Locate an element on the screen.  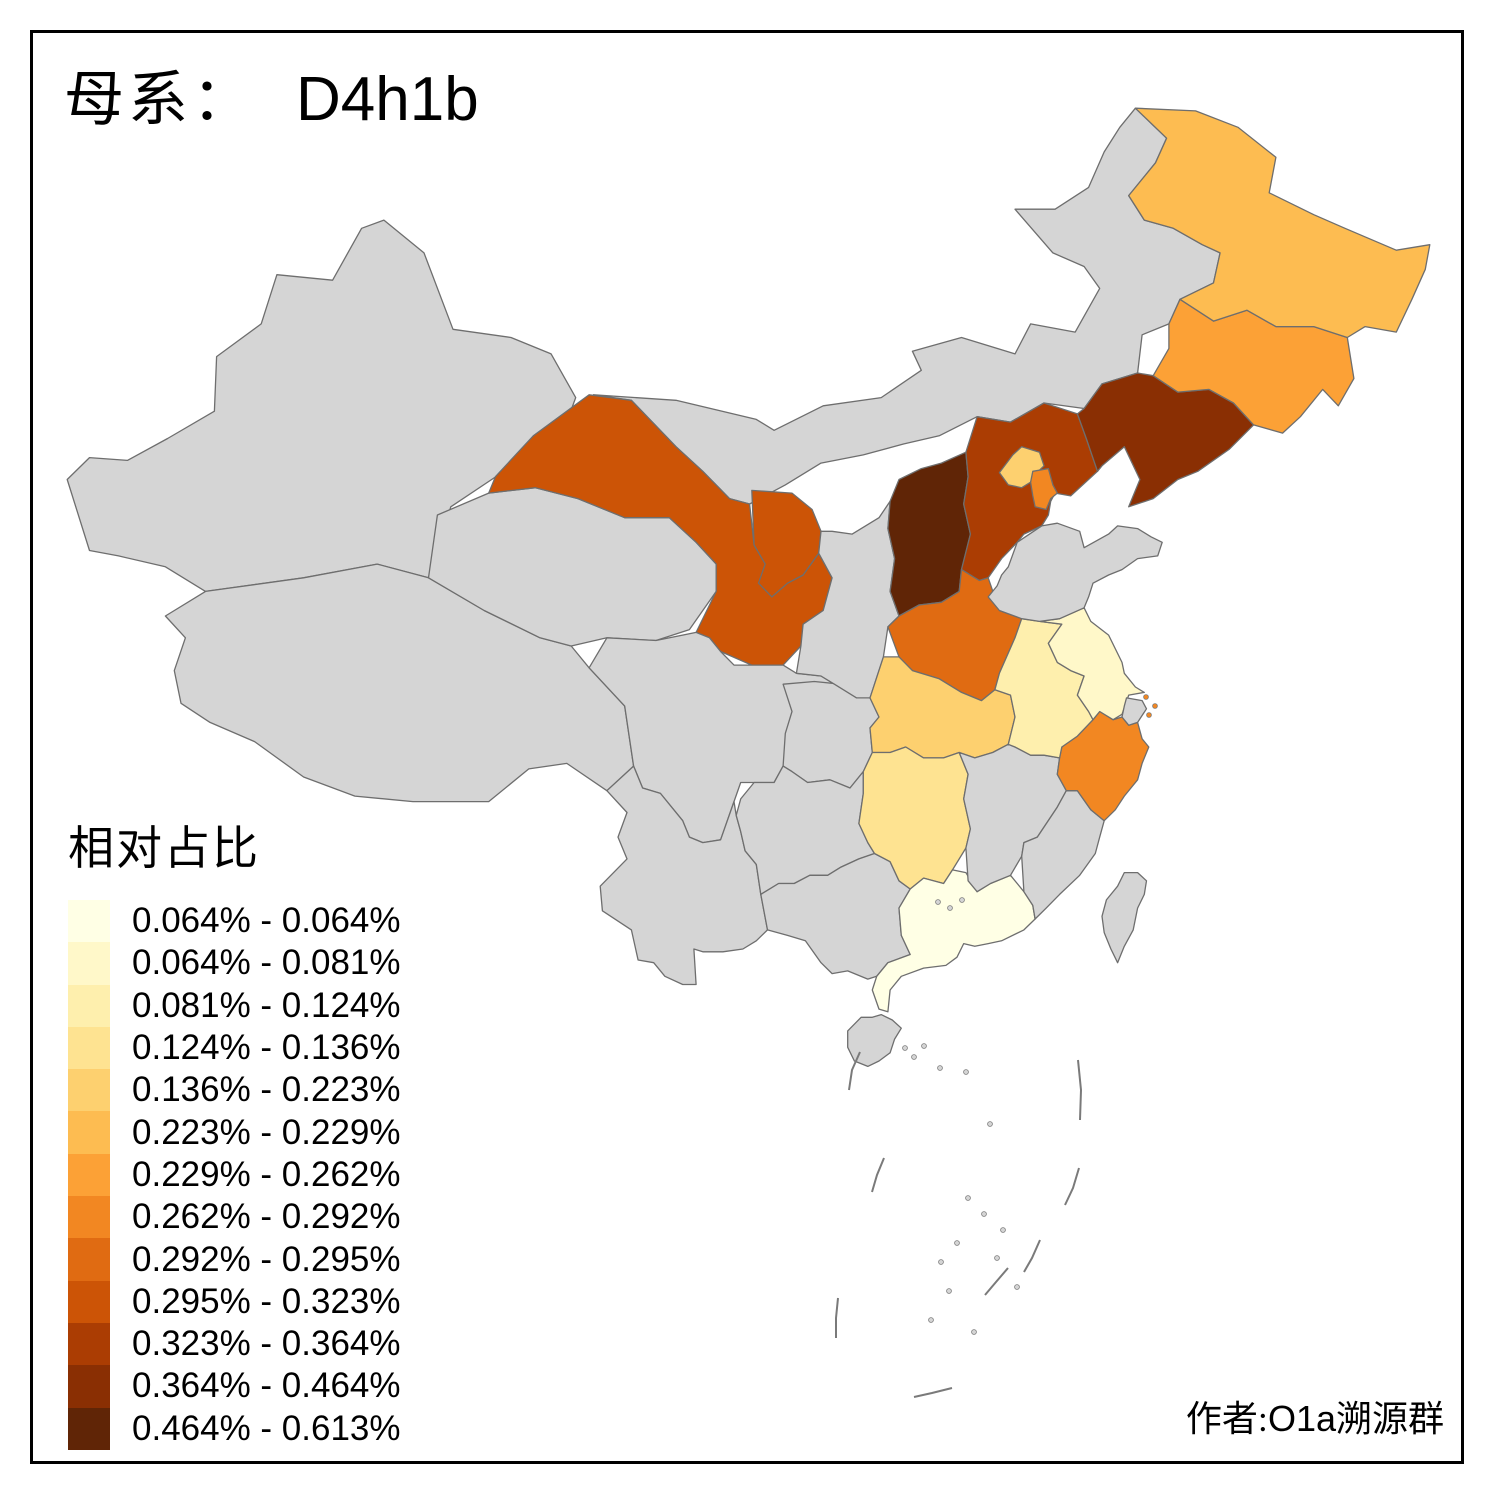
legend-range-label: 0.229% - 0.262% is located at coordinates (266, 1174).